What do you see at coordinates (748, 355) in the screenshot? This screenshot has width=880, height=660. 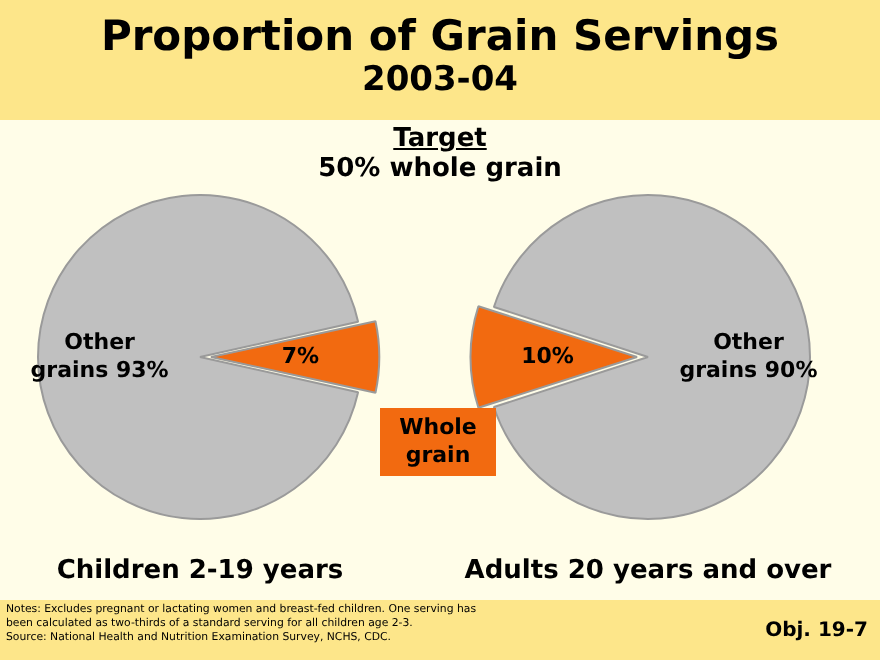 I see `slice-label: Other grains 90%` at bounding box center [748, 355].